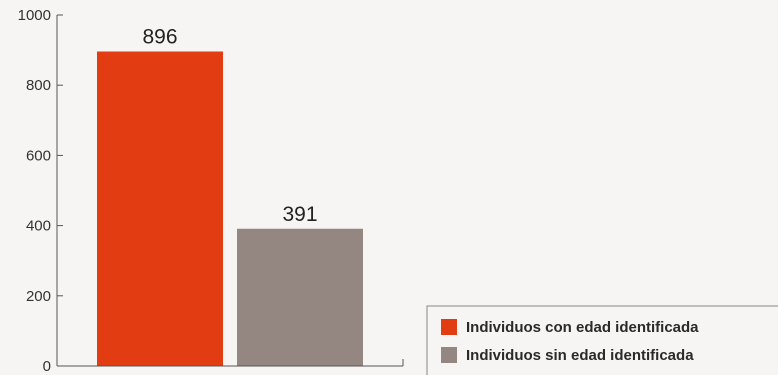 The image size is (778, 375). Describe the element at coordinates (230, 363) in the screenshot. I see `x-axis` at that location.